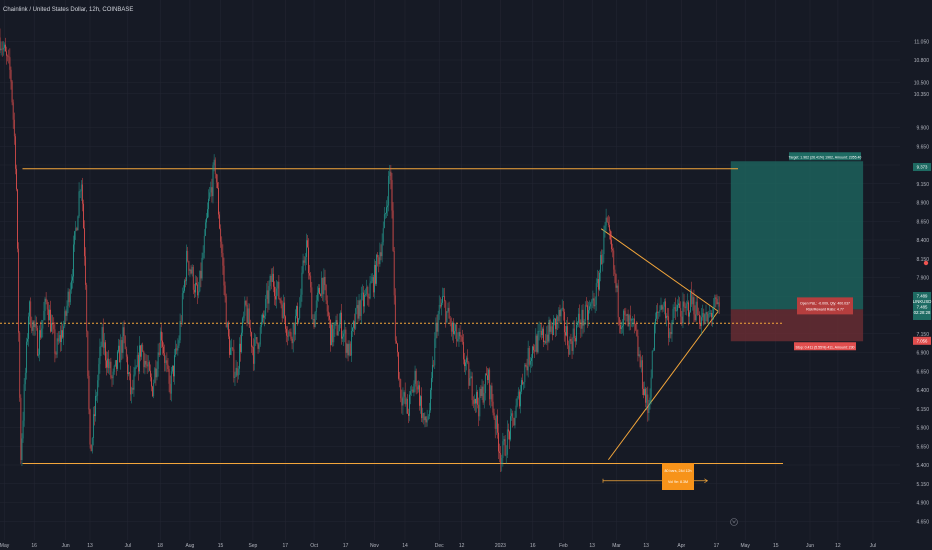 The width and height of the screenshot is (932, 550). I want to click on date-range-tool: 80 bars, 24d 12h Vol 9e: 8.3M, so click(655, 476).